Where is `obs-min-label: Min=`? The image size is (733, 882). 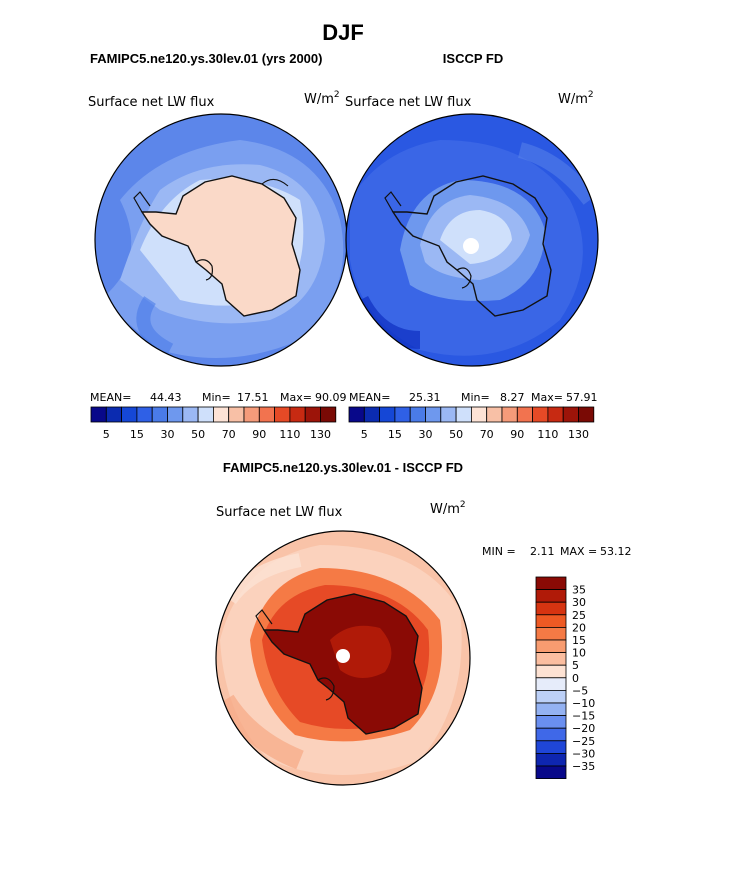 obs-min-label: Min= is located at coordinates (475, 397).